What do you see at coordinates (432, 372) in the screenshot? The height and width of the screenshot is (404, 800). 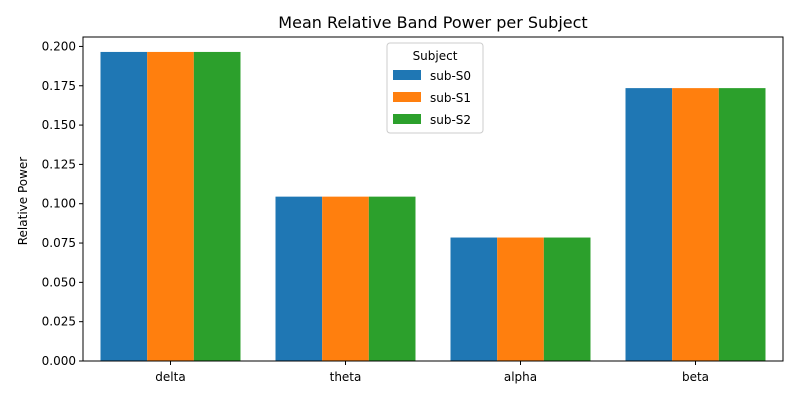 I see `x-axis-ticks: delta theta alpha beta` at bounding box center [432, 372].